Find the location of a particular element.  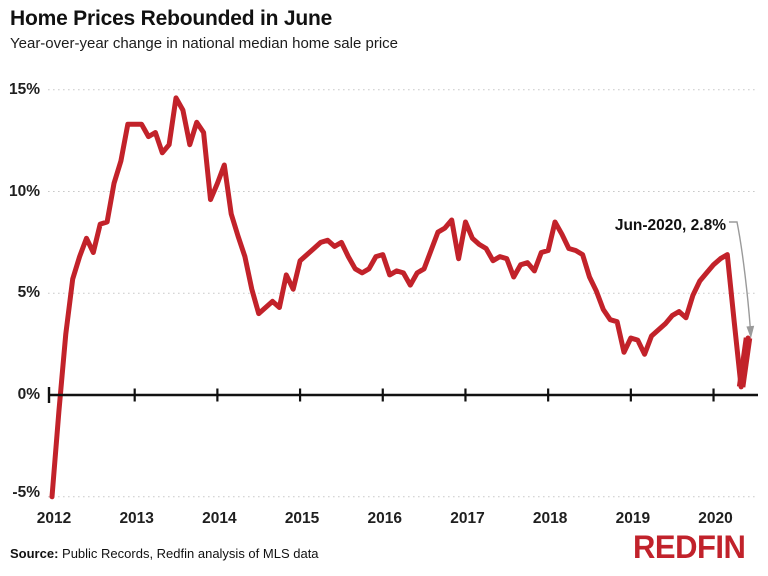

y-axis-label: 5% is located at coordinates (28, 293).